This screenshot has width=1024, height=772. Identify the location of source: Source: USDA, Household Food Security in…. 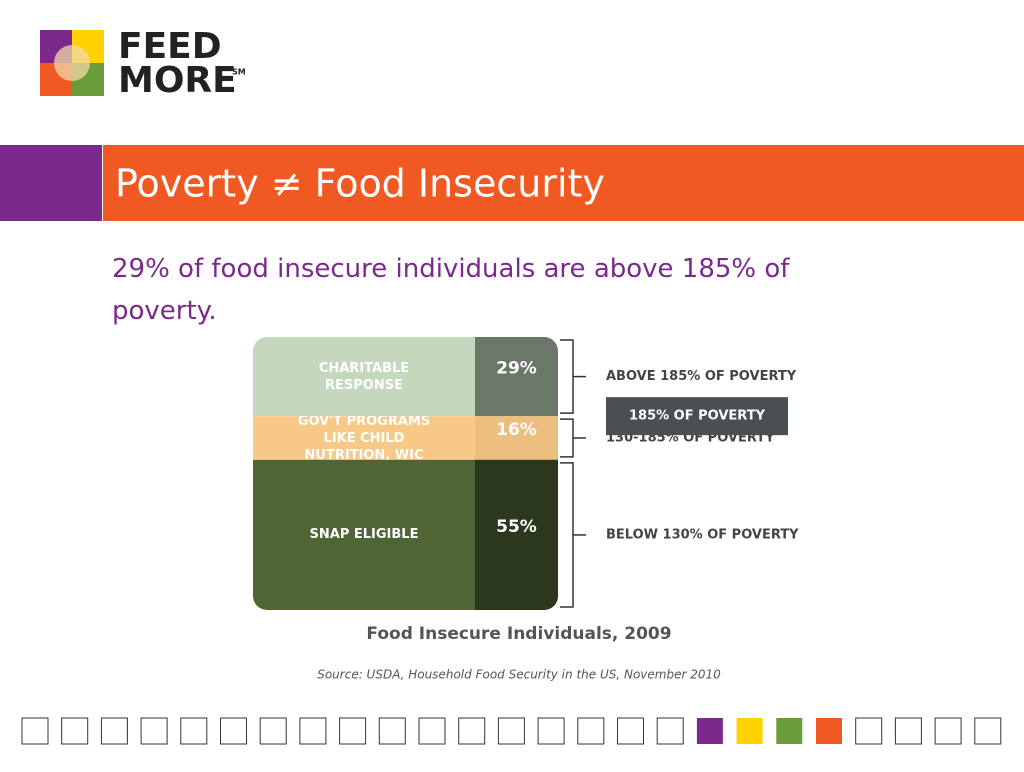
(519, 675).